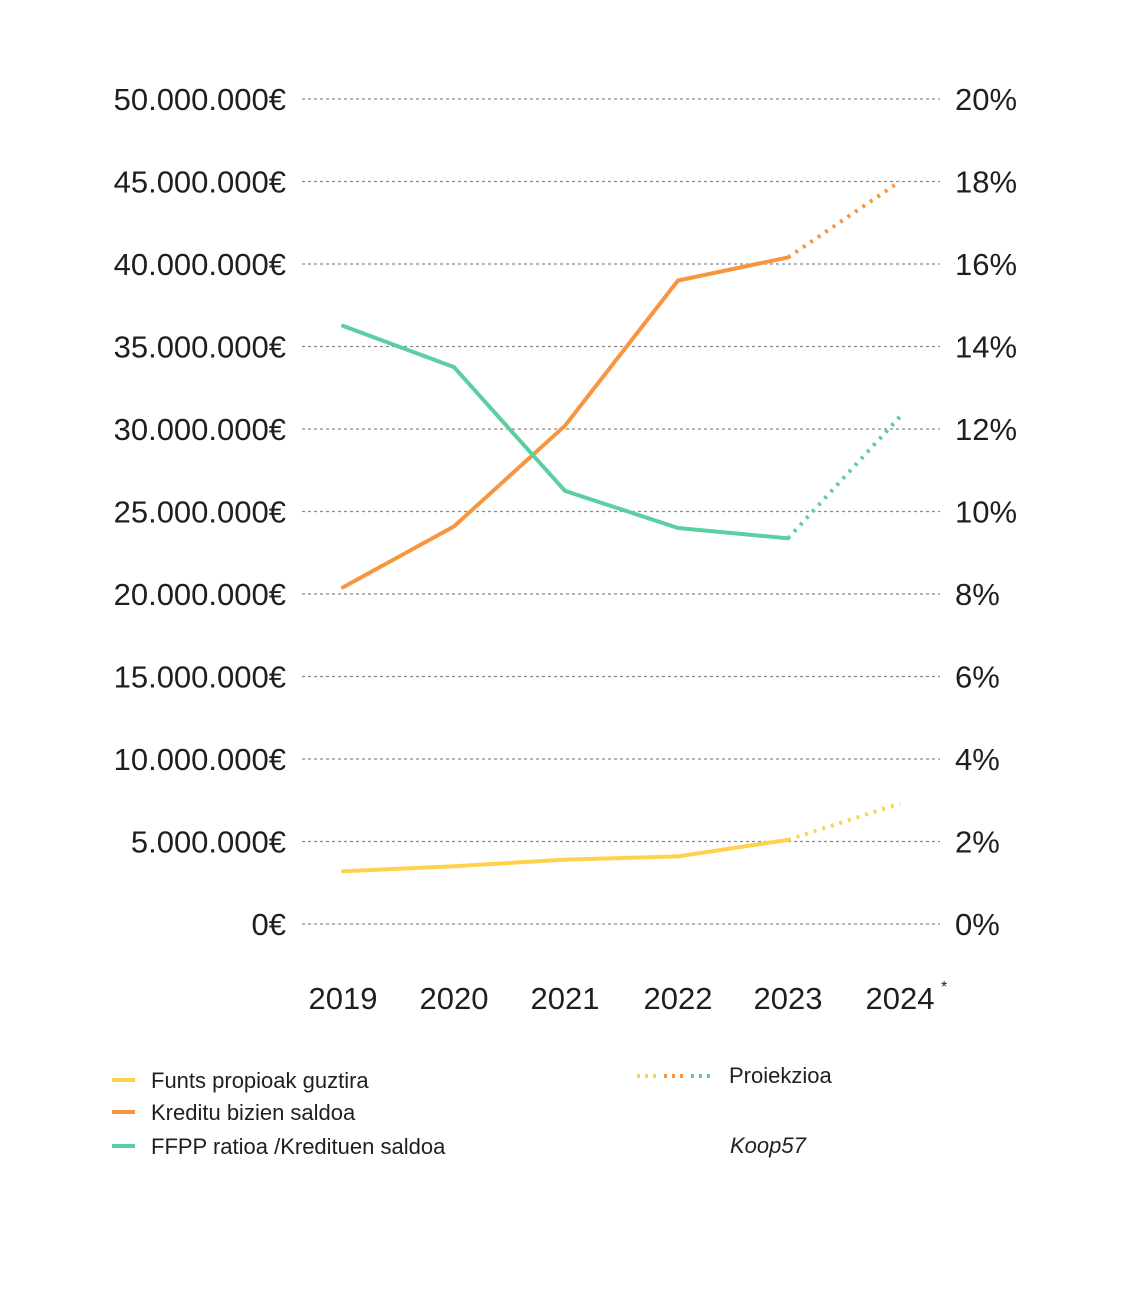  Describe the element at coordinates (454, 998) in the screenshot. I see `x-tick-label: 2020` at that location.